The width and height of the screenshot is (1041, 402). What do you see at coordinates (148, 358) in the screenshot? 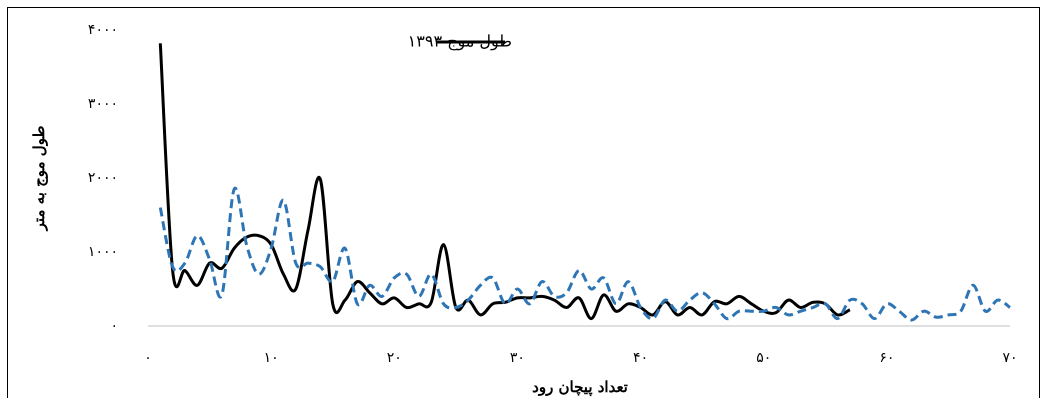
I see `x-tick-label: ۰` at bounding box center [148, 358].